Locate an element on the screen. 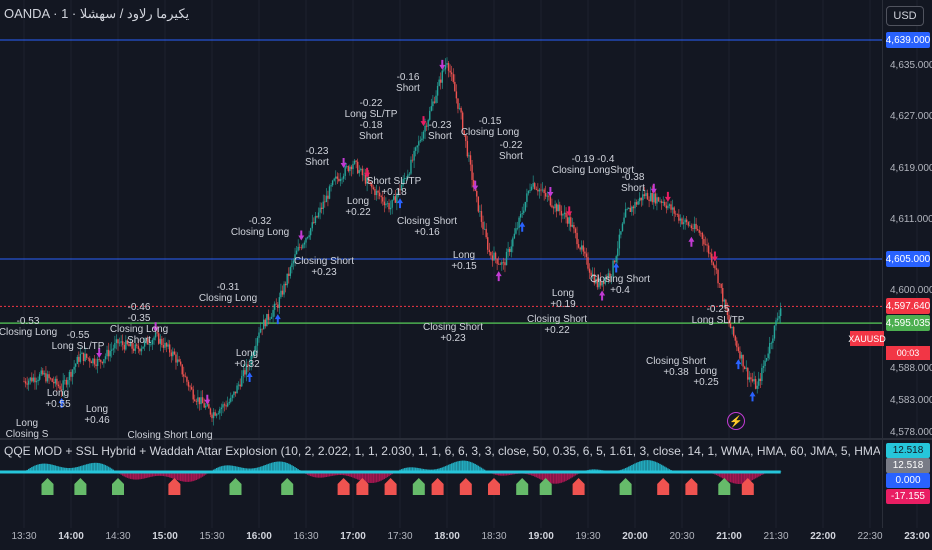 The width and height of the screenshot is (932, 550). lightning-icon: ⚡ is located at coordinates (736, 421).